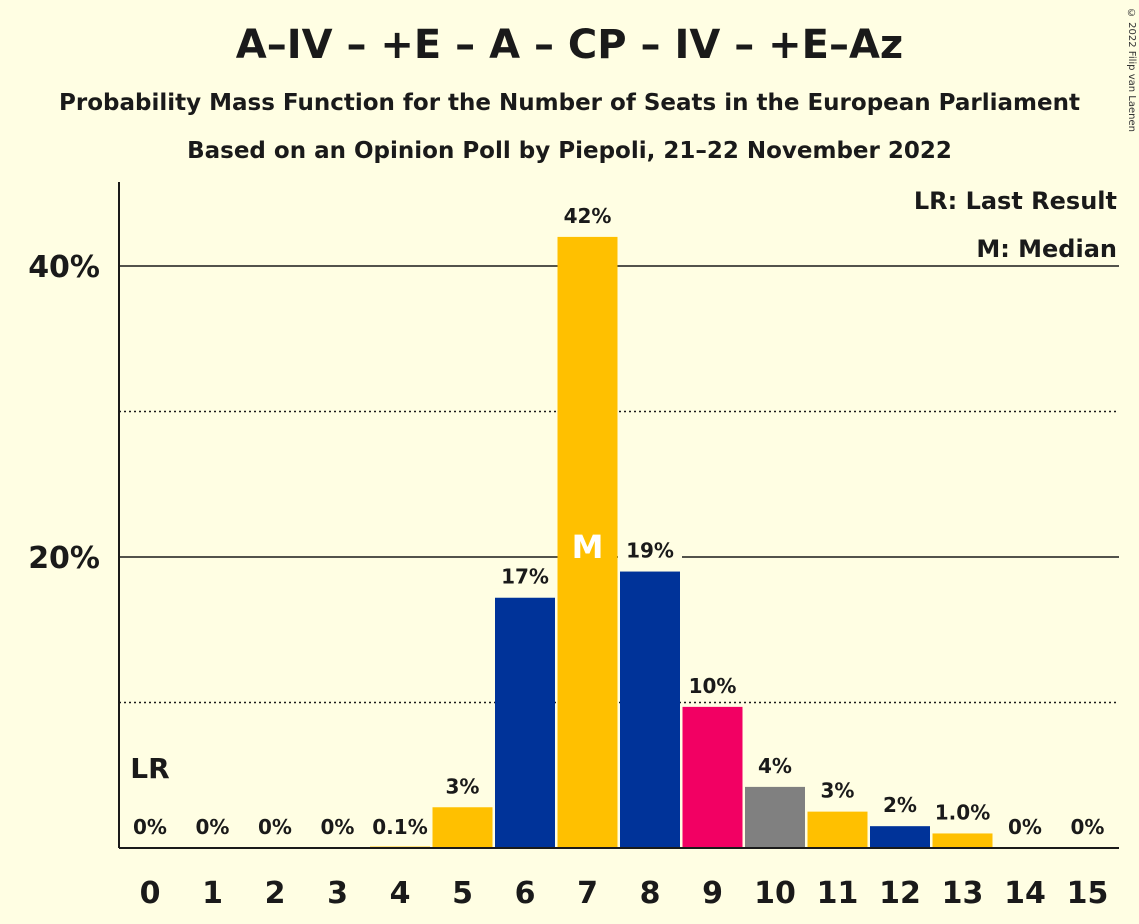 The image size is (1139, 924). I want to click on copyright-notice: © 2022 Filip van Laenen, so click(1131, 70).